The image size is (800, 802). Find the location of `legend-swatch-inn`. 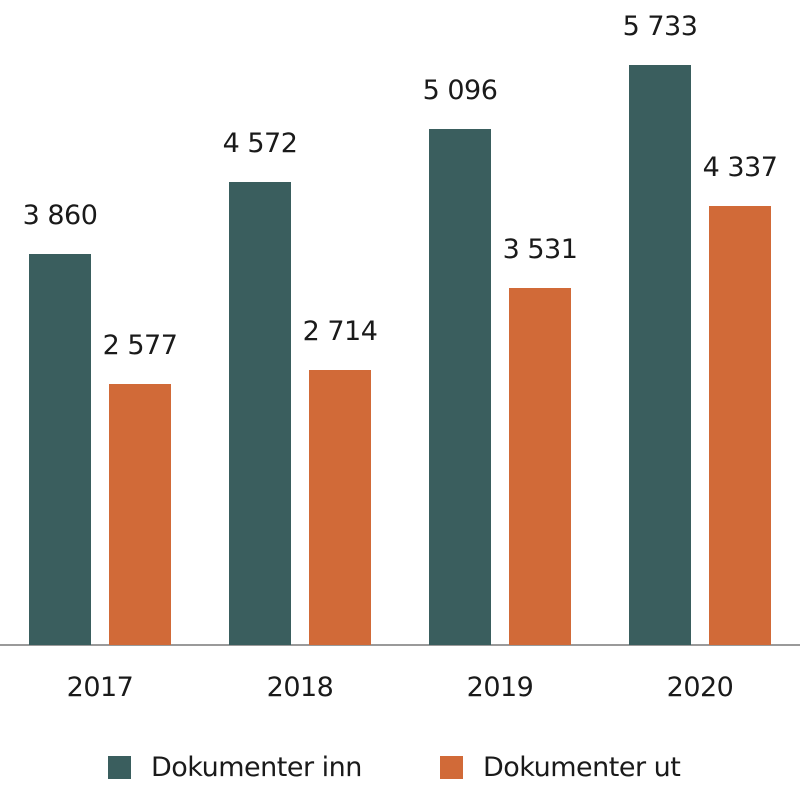

legend-swatch-inn is located at coordinates (119, 767).